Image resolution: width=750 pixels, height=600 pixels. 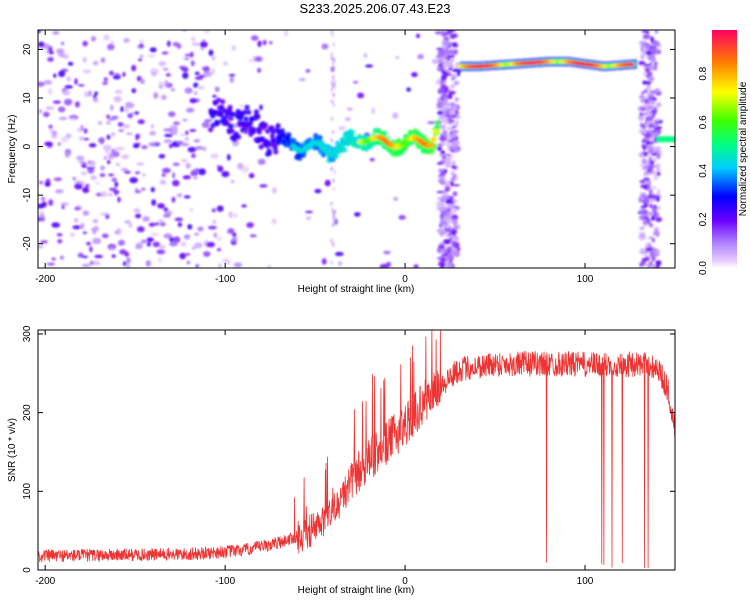 I want to click on x-tick-label: 0, so click(x=405, y=581).